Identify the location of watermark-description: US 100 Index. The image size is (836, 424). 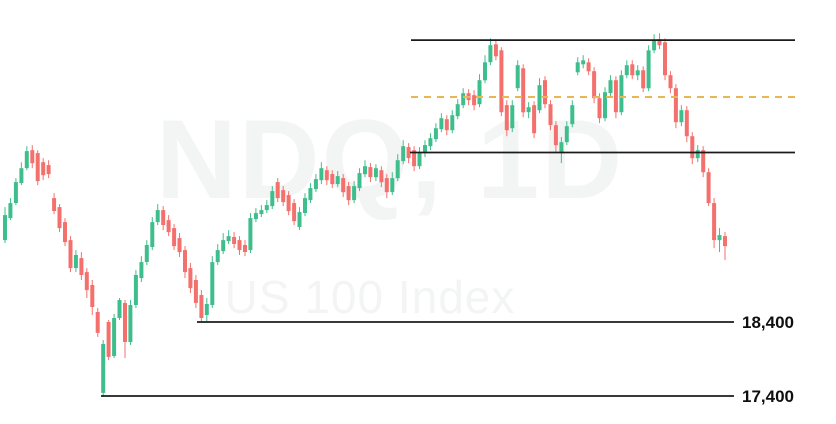
(370, 297).